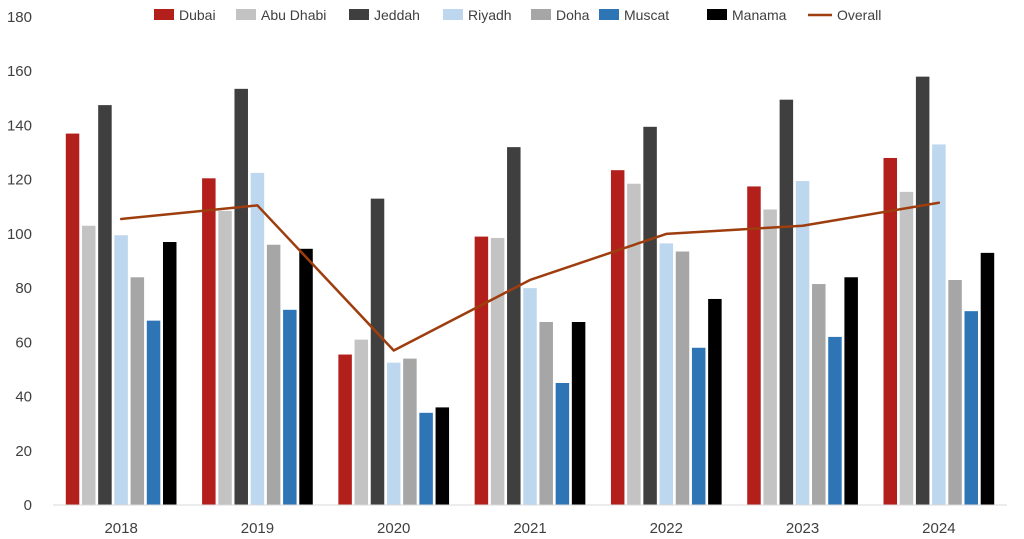 Image resolution: width=1024 pixels, height=539 pixels. I want to click on bar-doha-2023, so click(819, 394).